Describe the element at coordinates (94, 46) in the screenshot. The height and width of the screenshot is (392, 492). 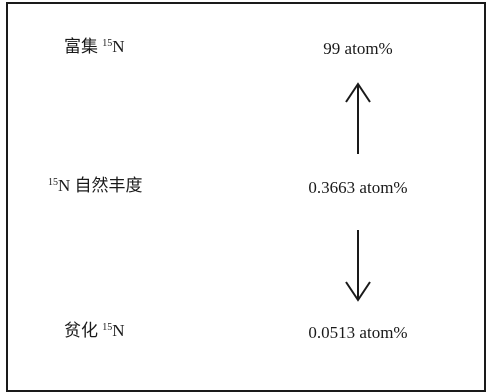
I see `enriched-label: 富集 15N` at that location.